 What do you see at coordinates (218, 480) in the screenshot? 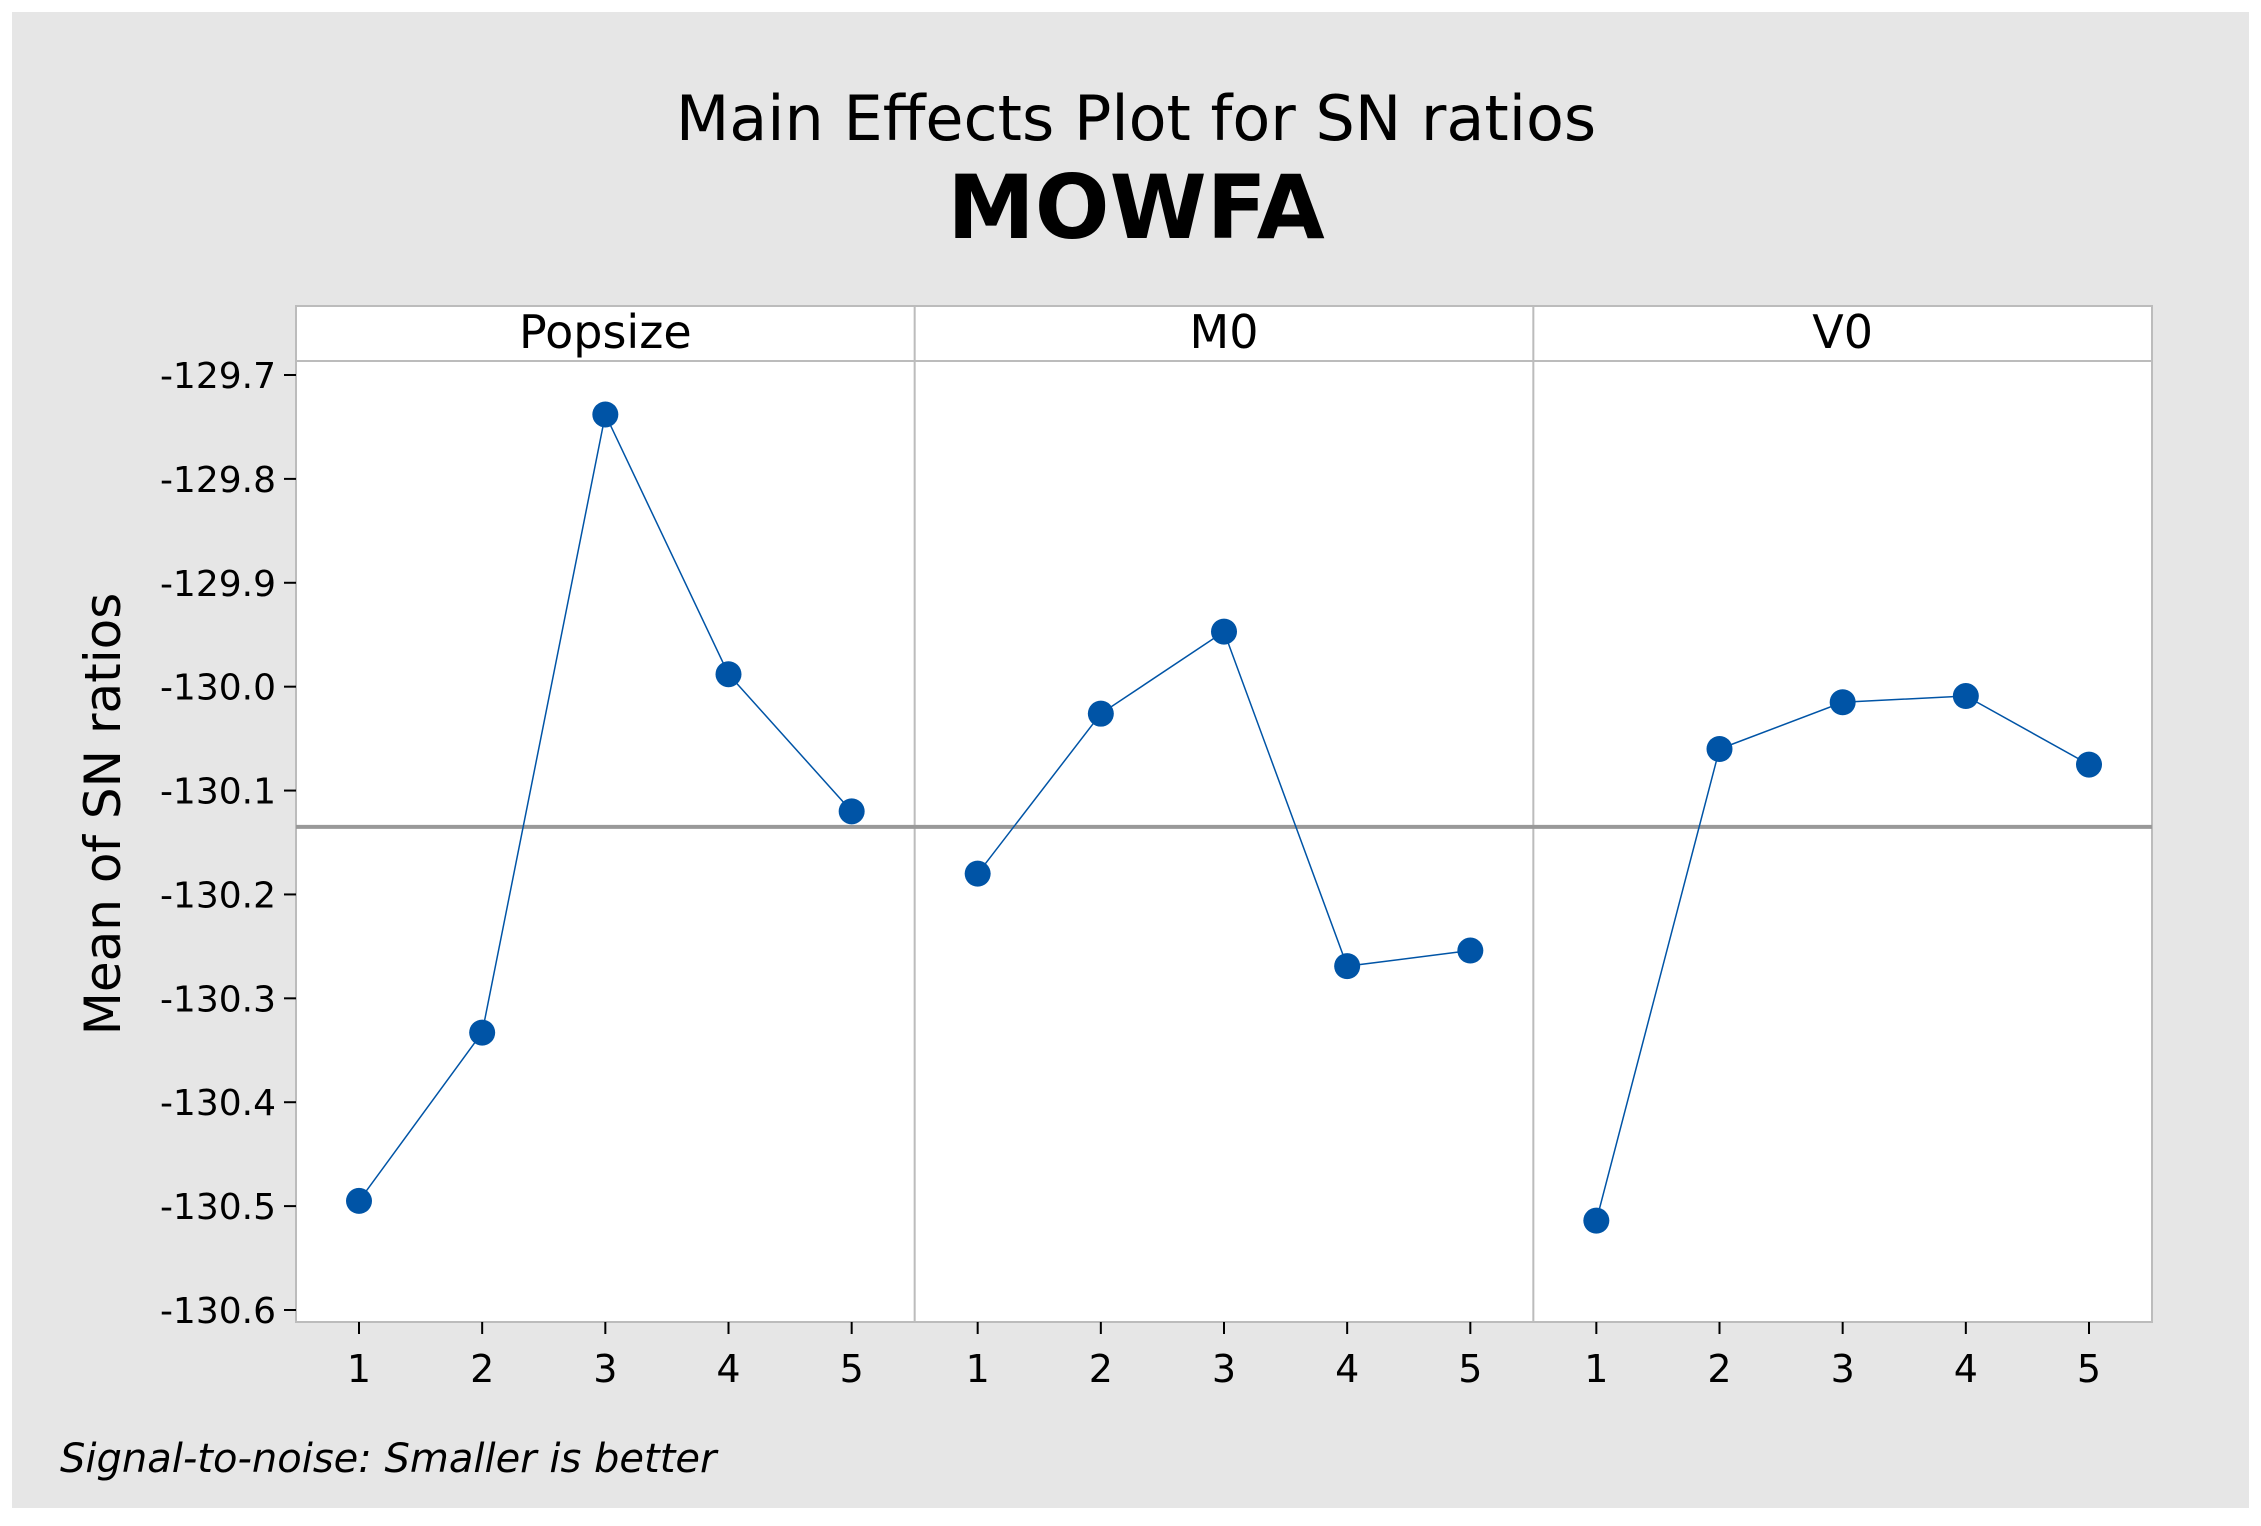
I see `y-tick-label: -129.8` at bounding box center [218, 480].